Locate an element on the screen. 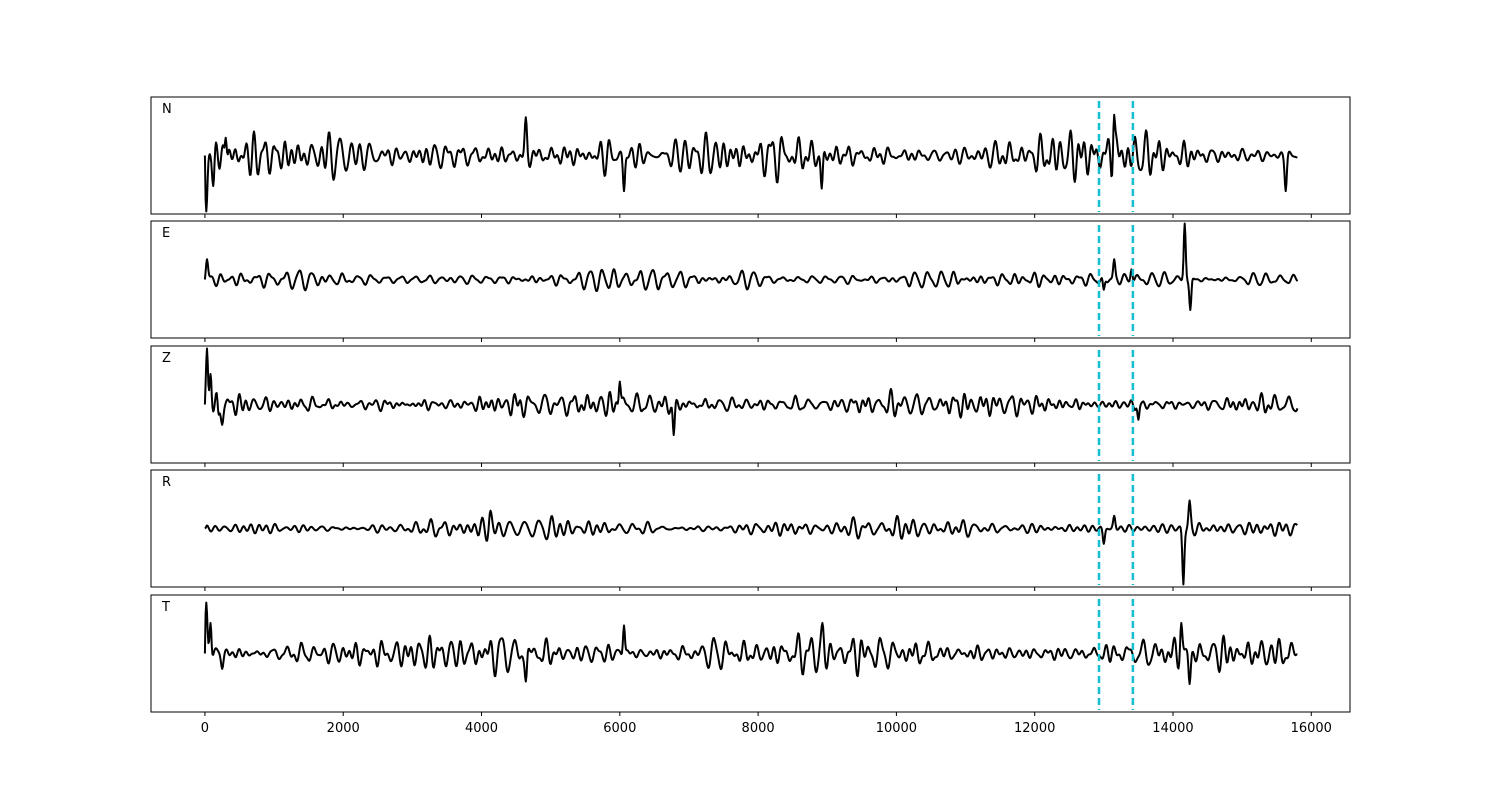 This screenshot has width=1500, height=800. x-tick-label: 10000 is located at coordinates (896, 728).